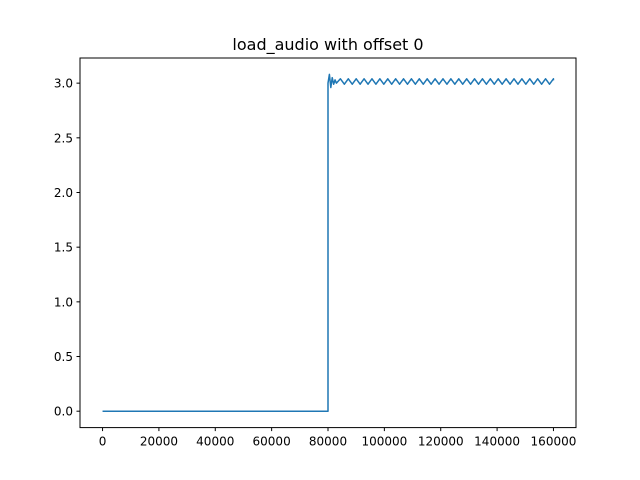 The width and height of the screenshot is (640, 480). I want to click on y-tick-label: 2.5, so click(63, 138).